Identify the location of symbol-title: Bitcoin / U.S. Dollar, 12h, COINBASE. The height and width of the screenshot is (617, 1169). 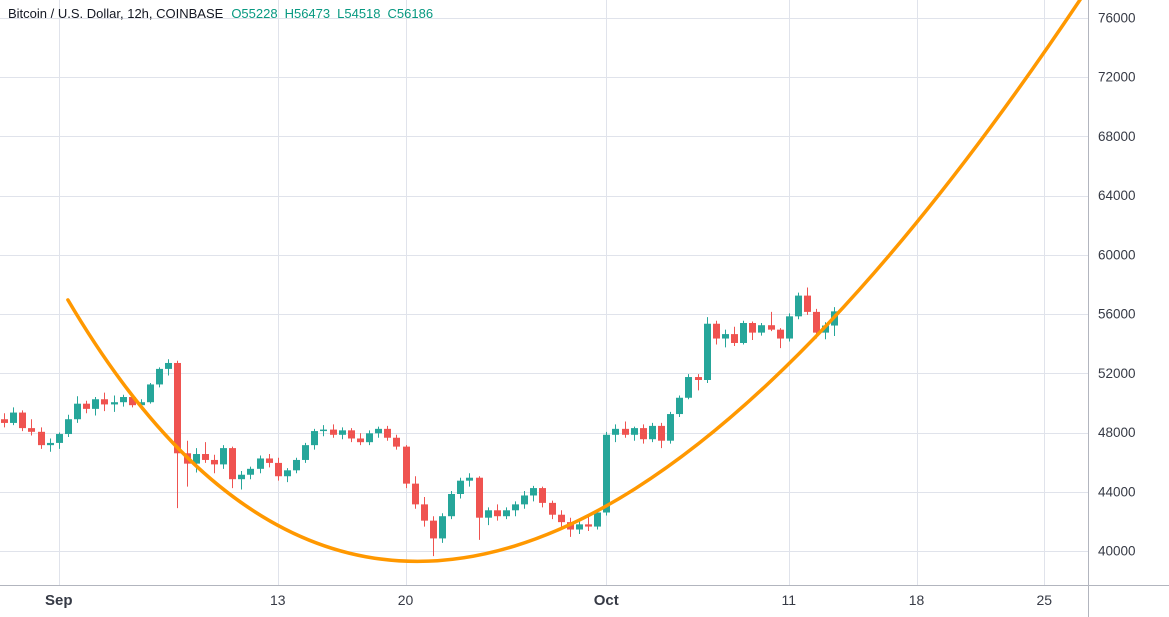
(116, 13).